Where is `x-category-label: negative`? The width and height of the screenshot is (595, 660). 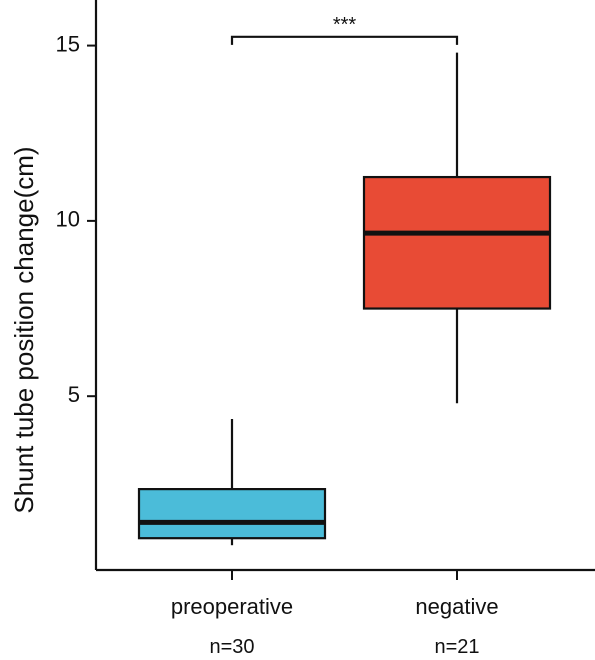
x-category-label: negative is located at coordinates (456, 606).